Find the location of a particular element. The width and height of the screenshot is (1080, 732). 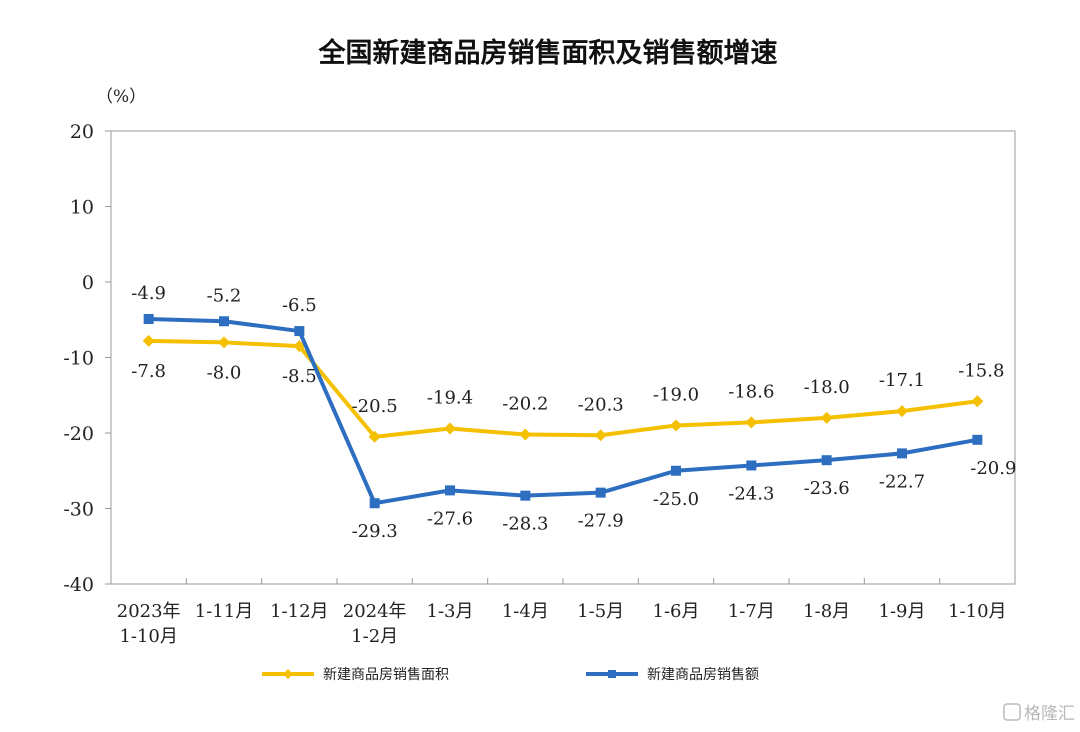

data-label: -27.9 is located at coordinates (601, 521).